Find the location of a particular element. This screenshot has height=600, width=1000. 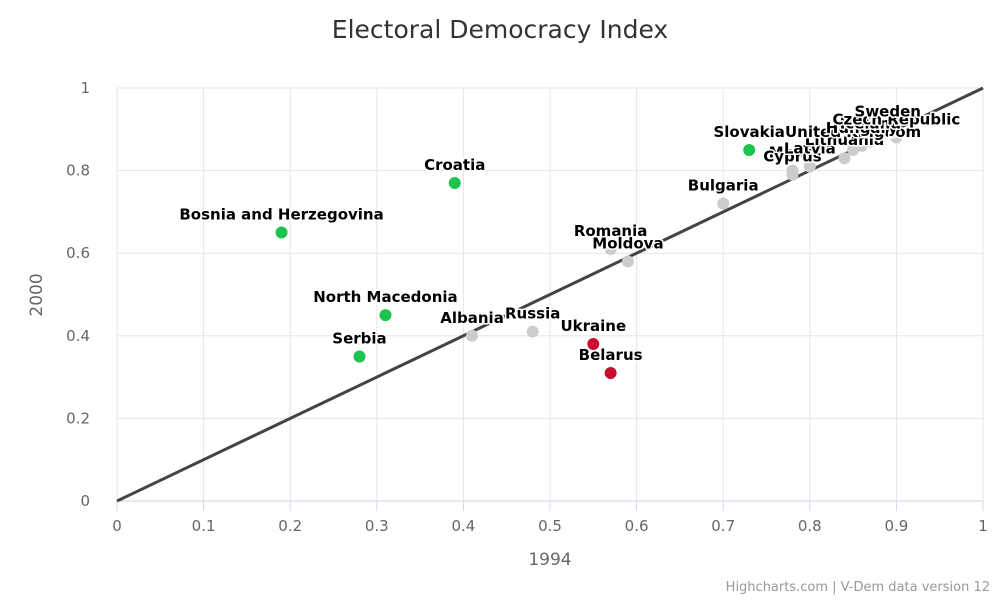

x-tick-label: 0.5 is located at coordinates (550, 526).